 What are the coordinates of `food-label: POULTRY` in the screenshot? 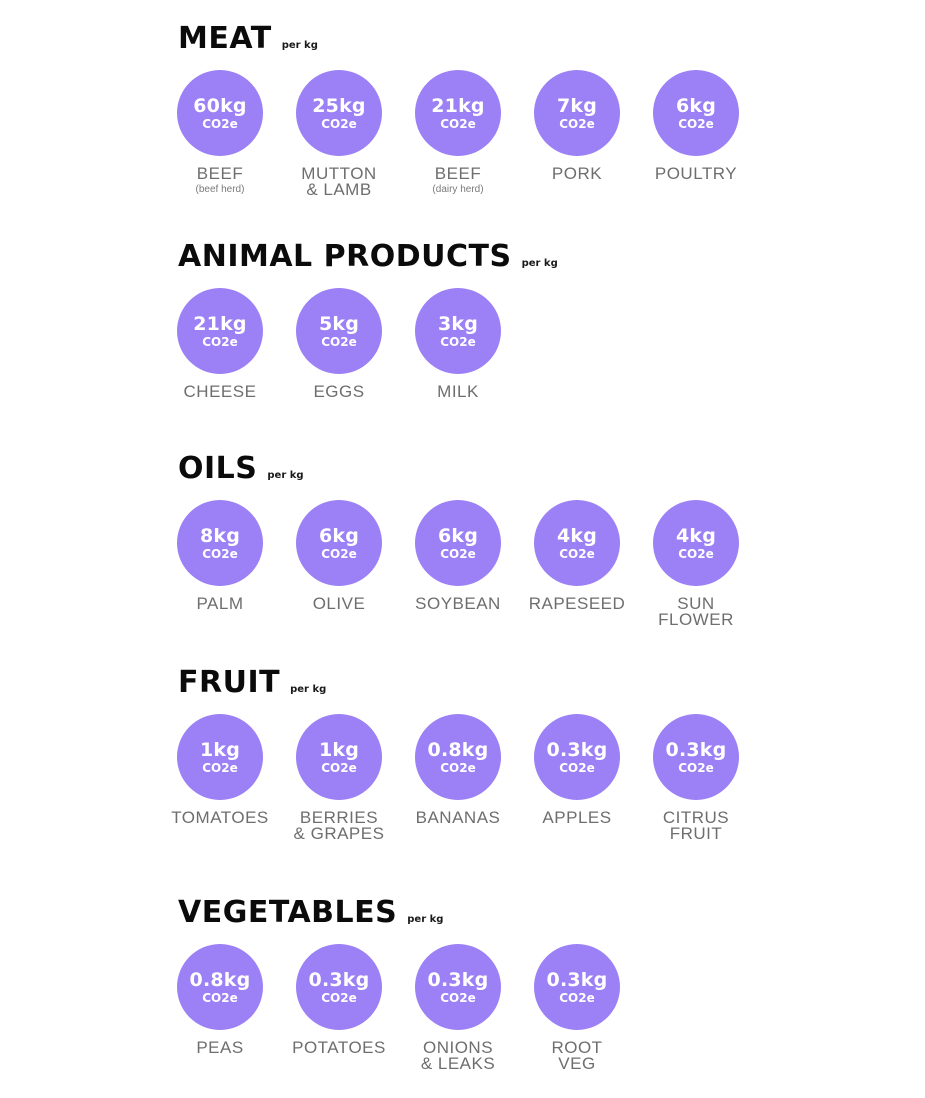 It's located at (696, 173).